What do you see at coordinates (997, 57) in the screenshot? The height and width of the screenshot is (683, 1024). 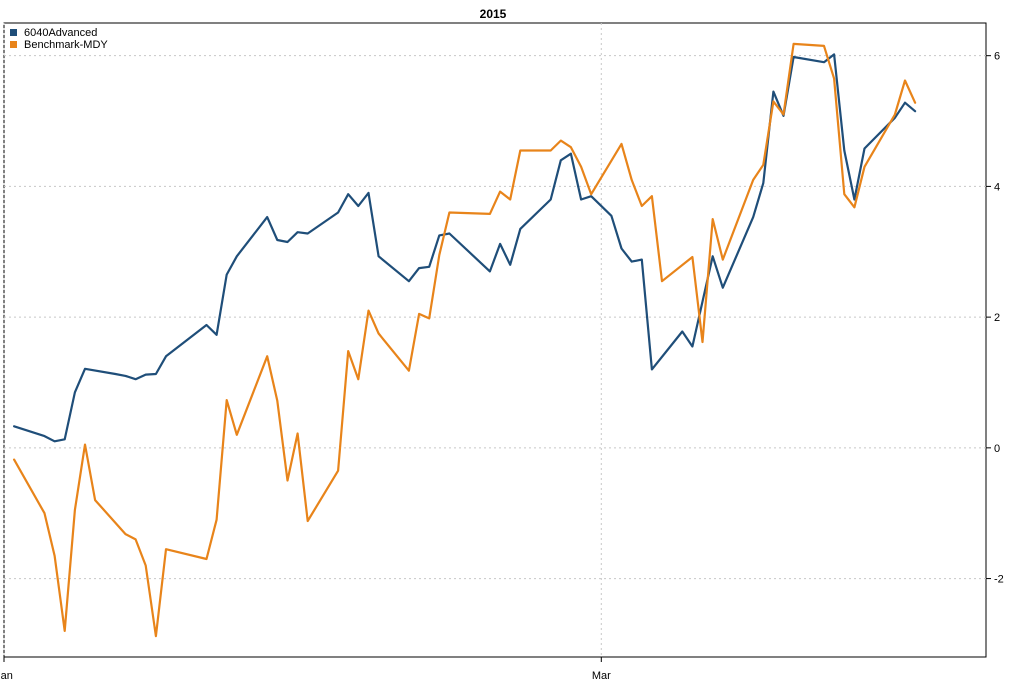 I see `y-tick-label: 6` at bounding box center [997, 57].